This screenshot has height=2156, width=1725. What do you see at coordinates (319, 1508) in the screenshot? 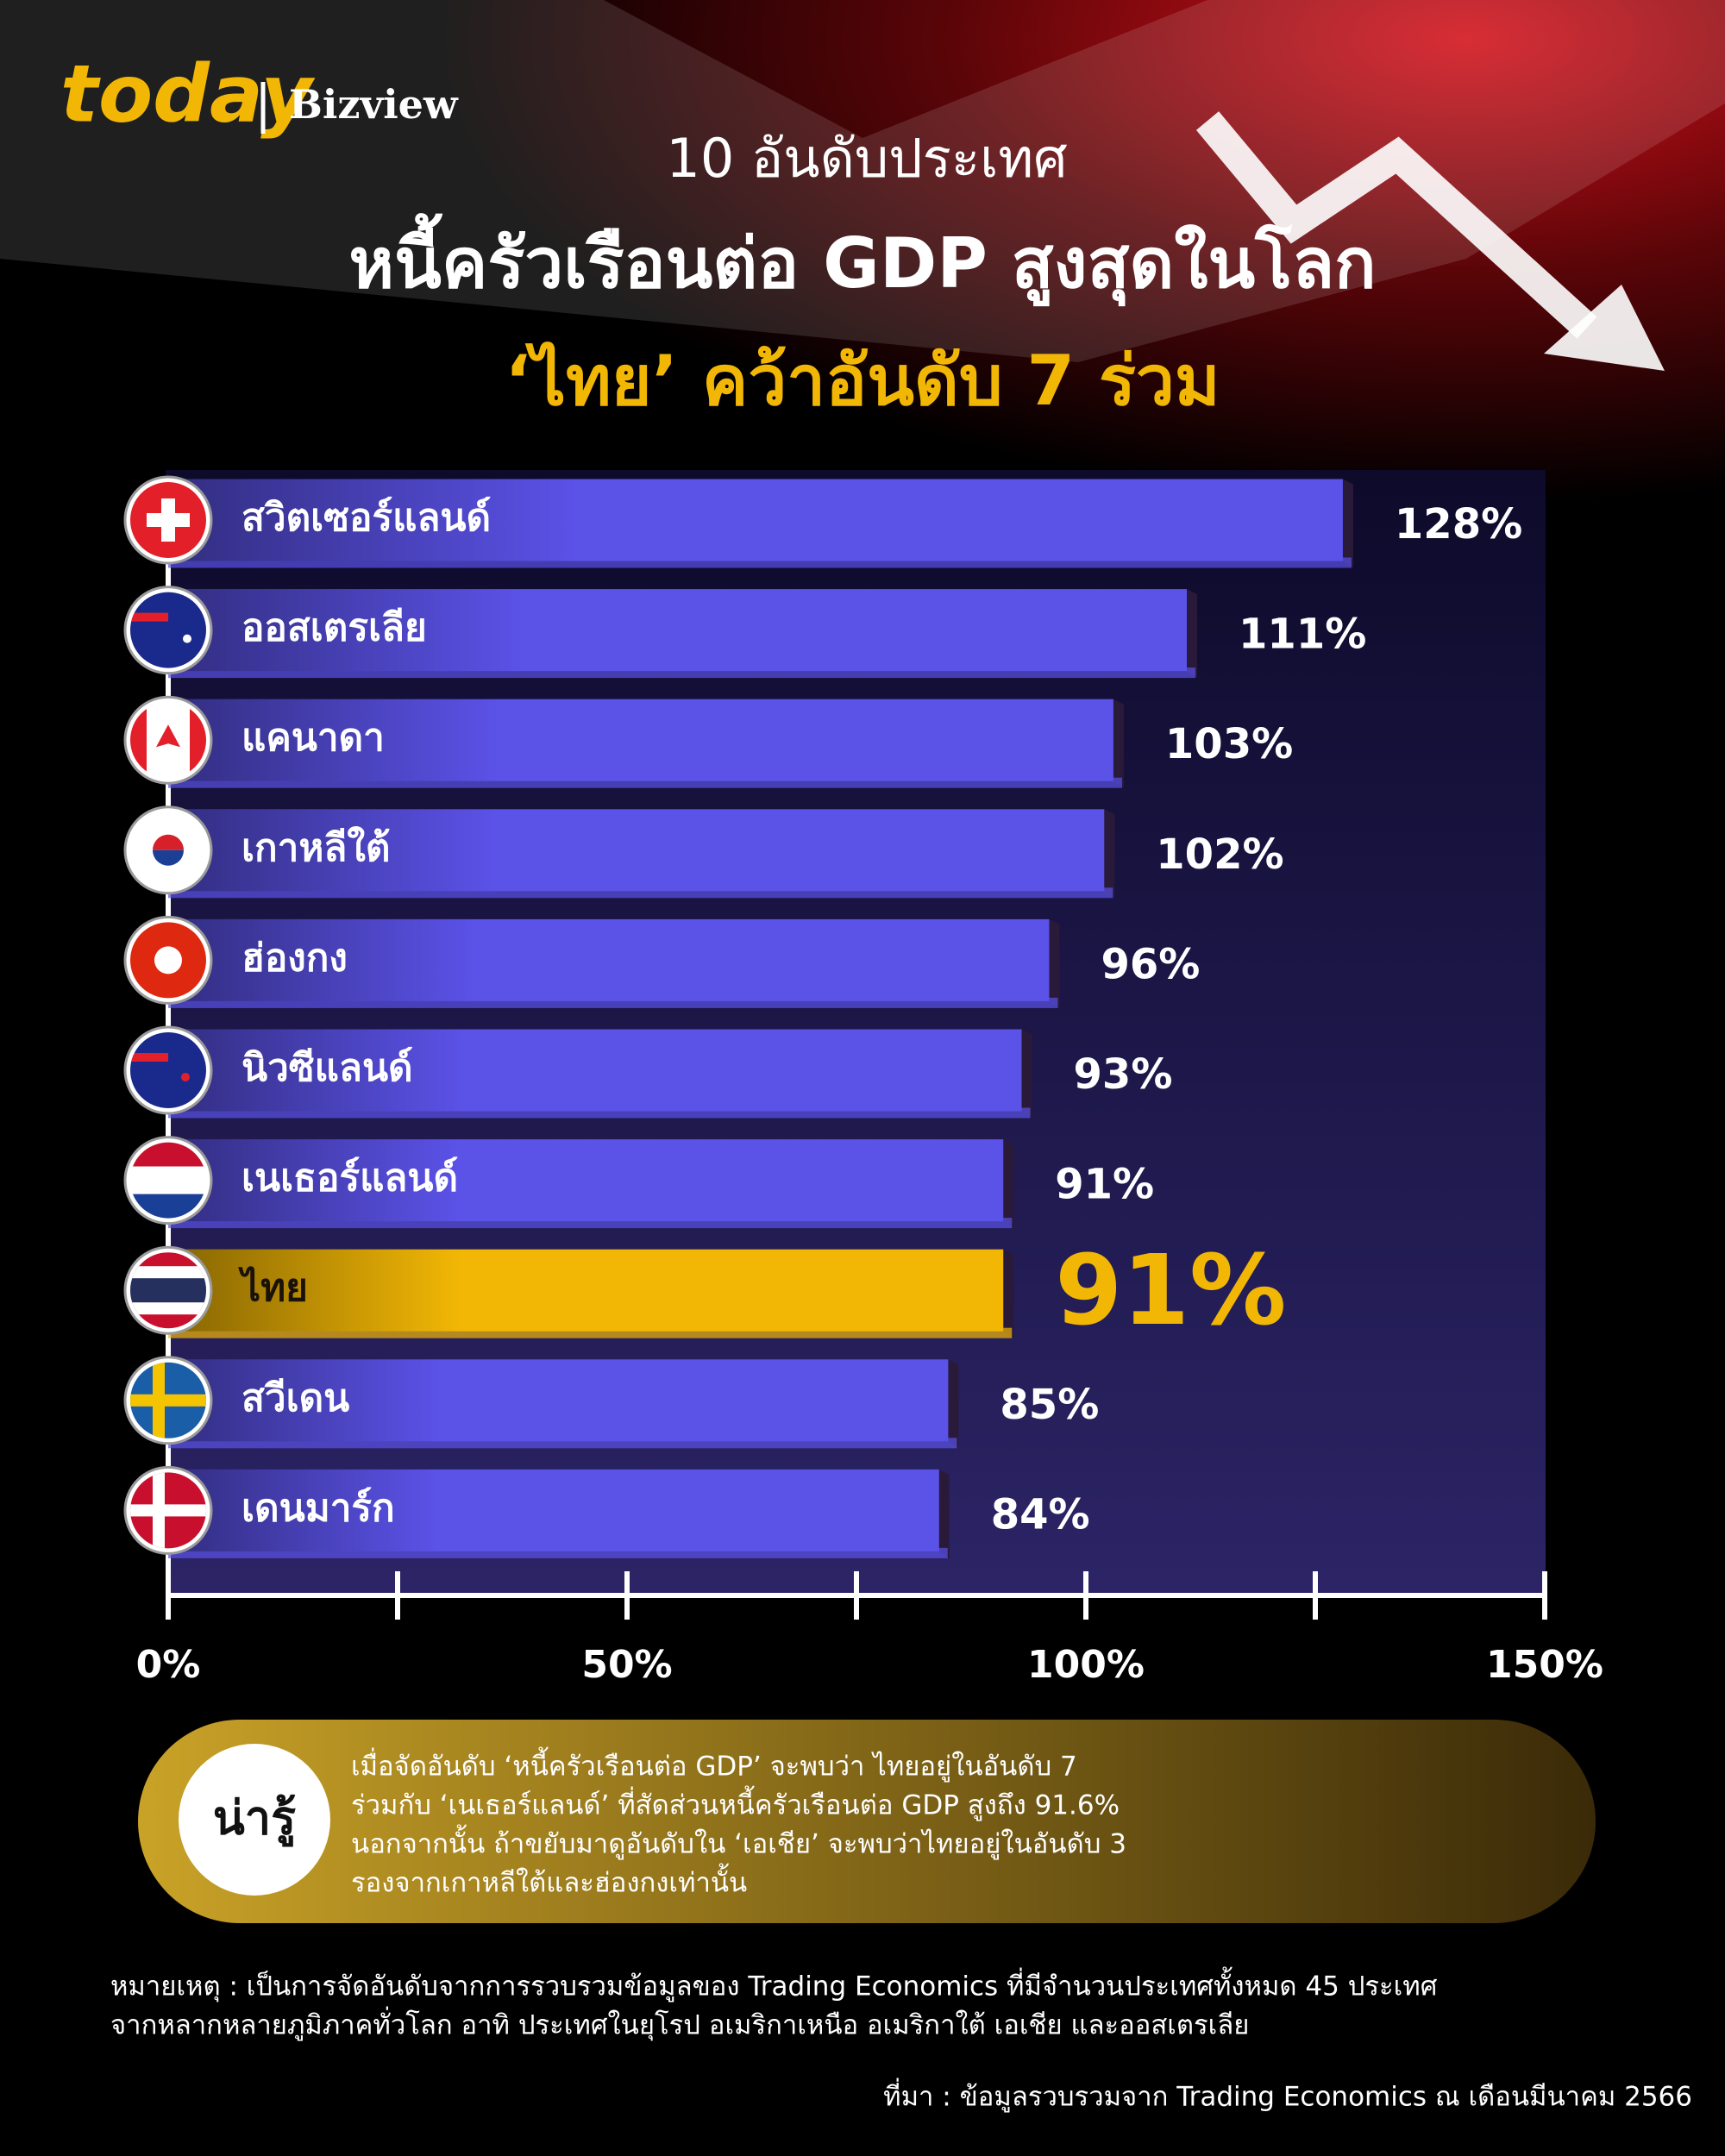
I see `category-label: เดนมาร์ก` at bounding box center [319, 1508].